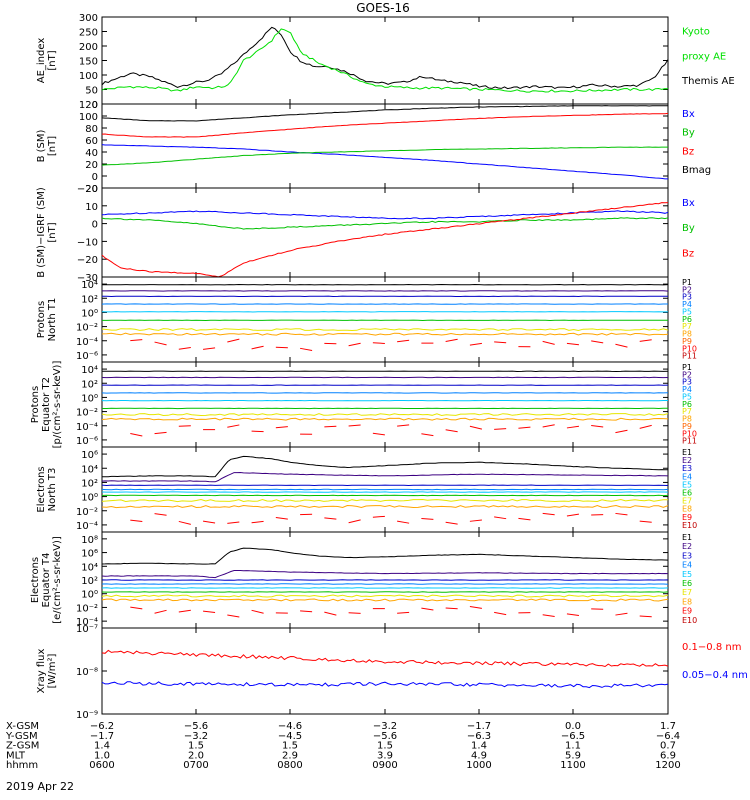 The height and width of the screenshot is (800, 750). What do you see at coordinates (385, 125) in the screenshot?
I see `series-line-b-Bz` at bounding box center [385, 125].